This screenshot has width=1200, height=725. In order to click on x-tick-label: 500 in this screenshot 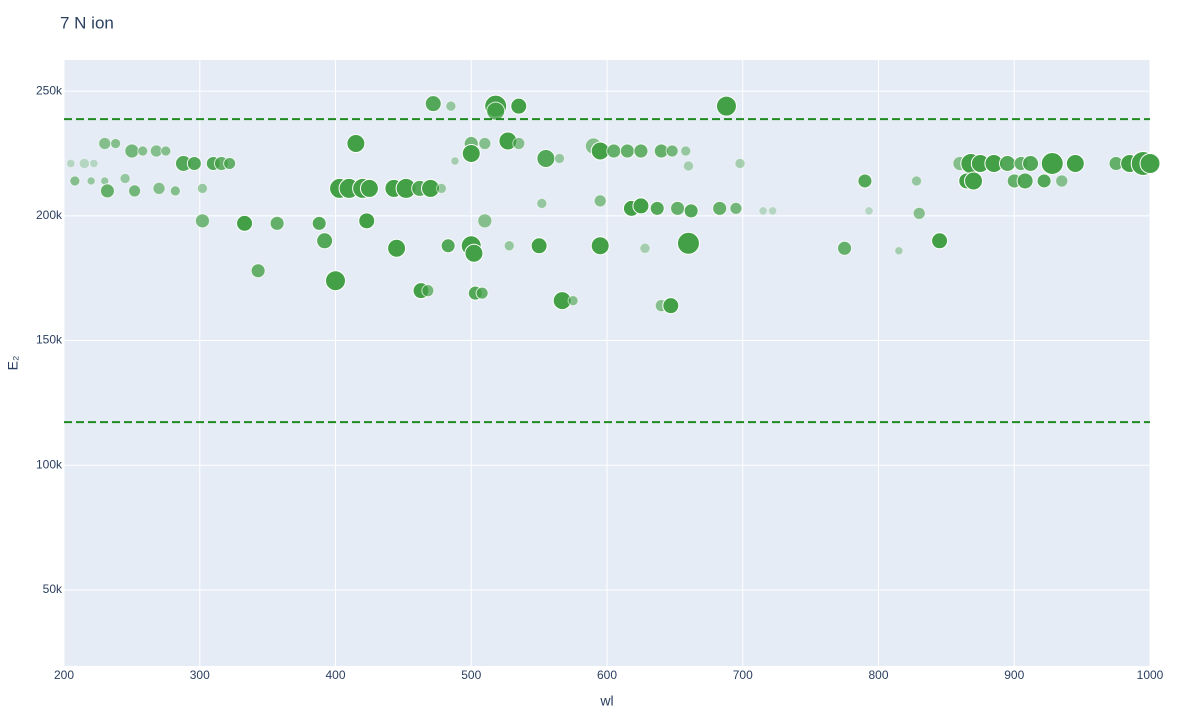, I will do `click(471, 675)`.